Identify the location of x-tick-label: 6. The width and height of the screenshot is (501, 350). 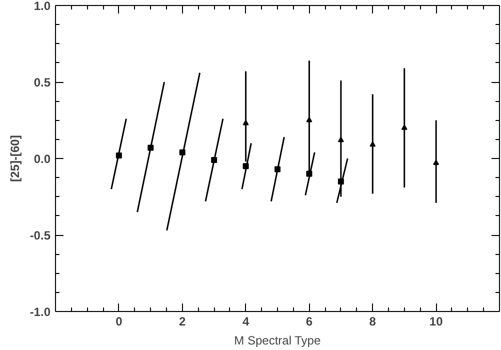
(309, 321).